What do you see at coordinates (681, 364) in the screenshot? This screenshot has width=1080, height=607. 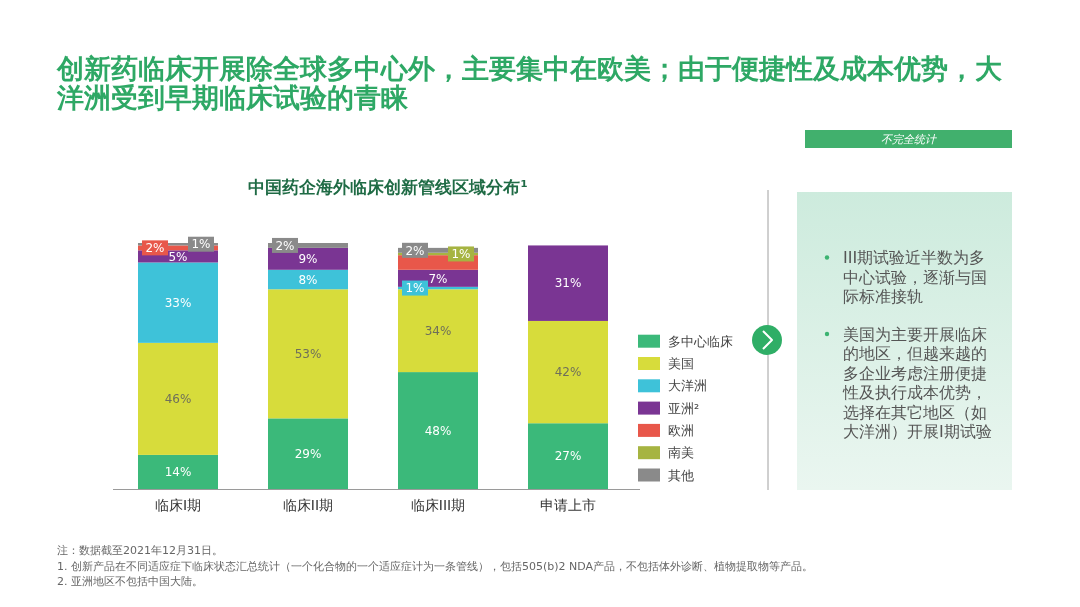 I see `legend-label: 美国` at bounding box center [681, 364].